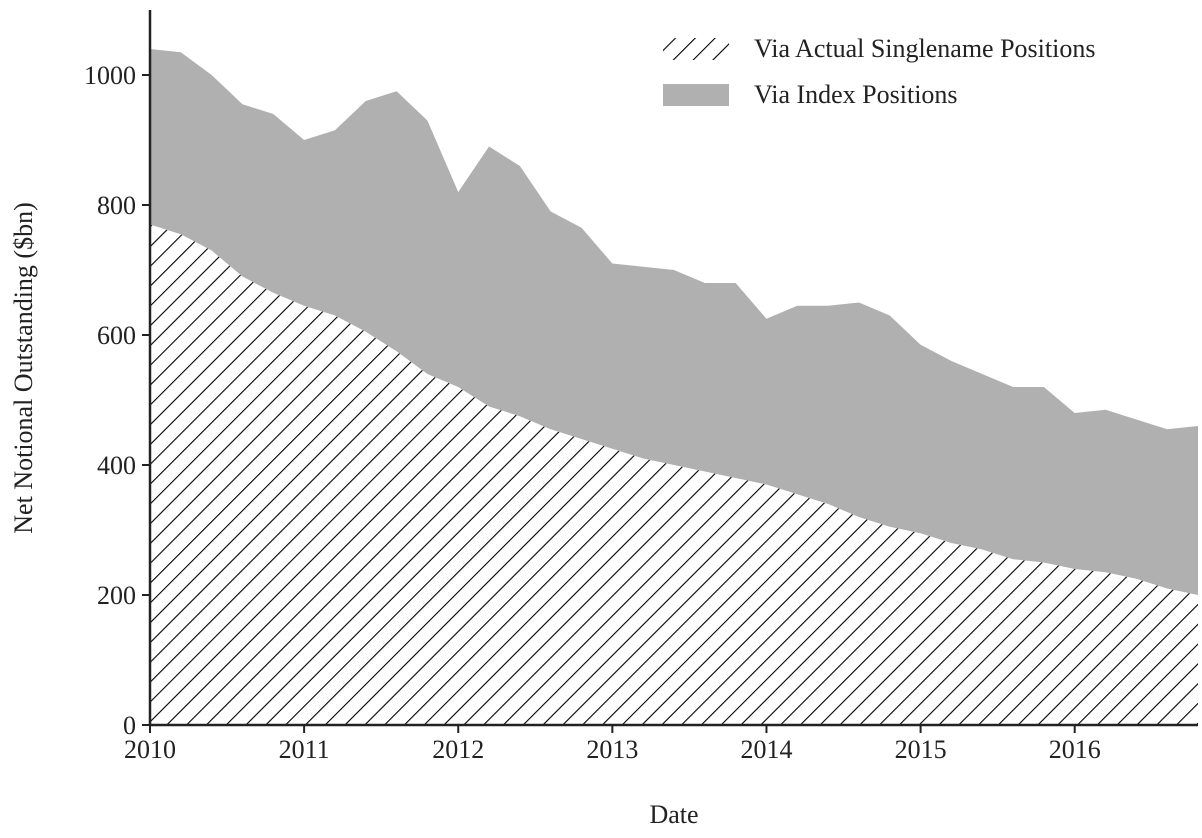 This screenshot has height=838, width=1202. Describe the element at coordinates (129, 725) in the screenshot. I see `y-tick-label: 0` at that location.